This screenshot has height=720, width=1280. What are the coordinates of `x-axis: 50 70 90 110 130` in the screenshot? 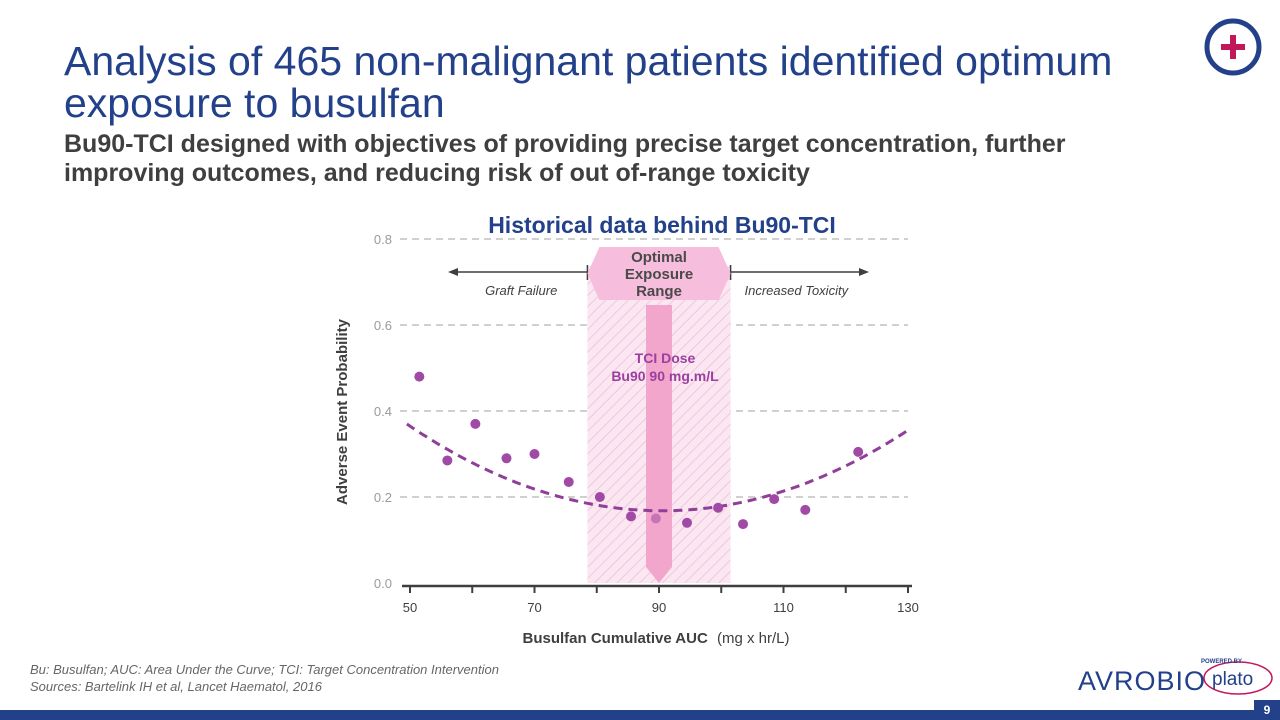 It's located at (660, 599).